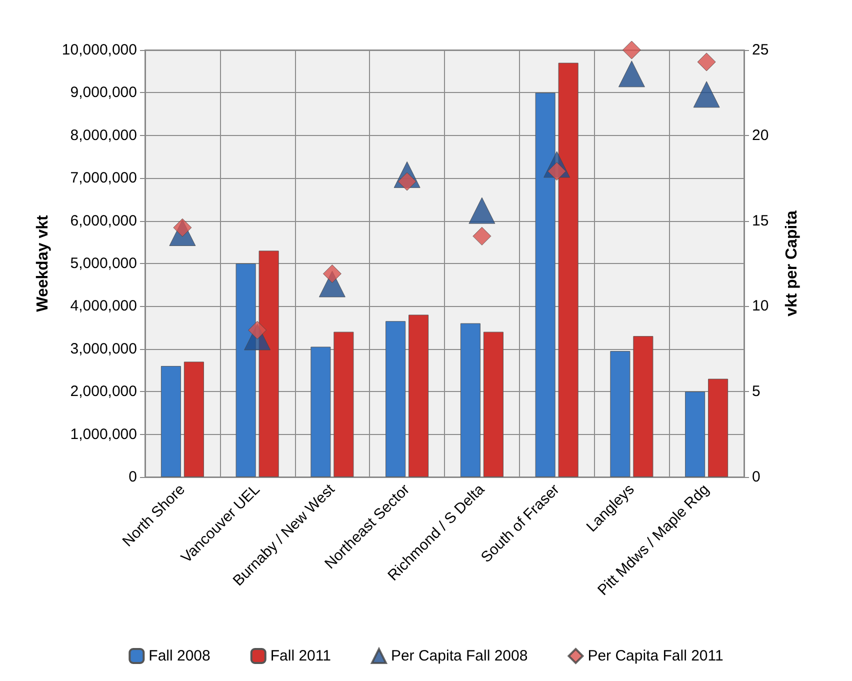 The height and width of the screenshot is (681, 852). I want to click on y2-tick-label: 25, so click(760, 50).